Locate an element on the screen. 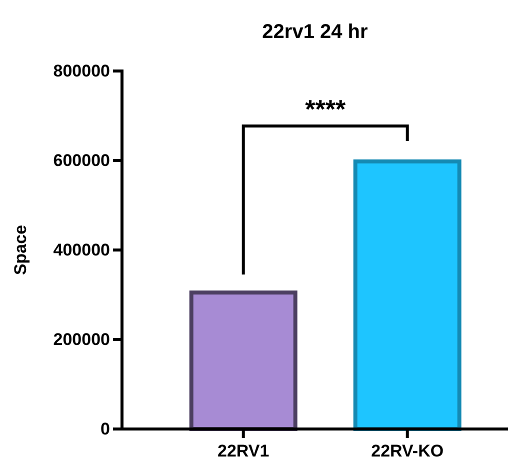 The width and height of the screenshot is (516, 472). x-tick-label: 22RV-KO is located at coordinates (407, 450).